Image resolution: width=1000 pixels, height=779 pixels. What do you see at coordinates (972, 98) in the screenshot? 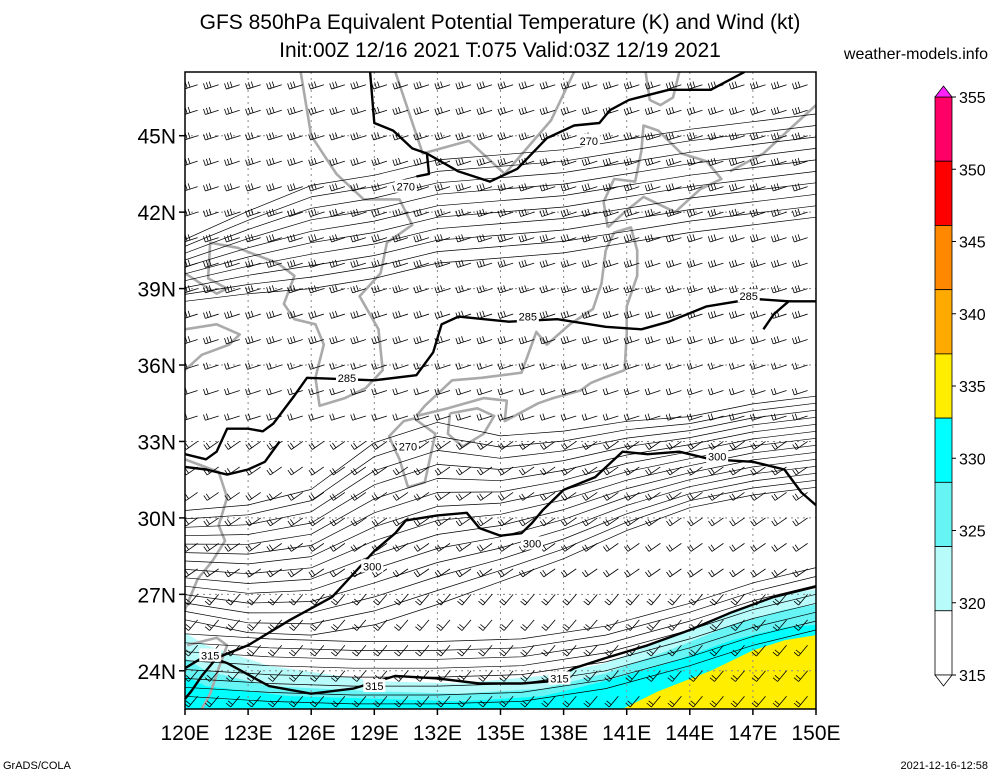
I see `colorbar-label: 355` at bounding box center [972, 98].